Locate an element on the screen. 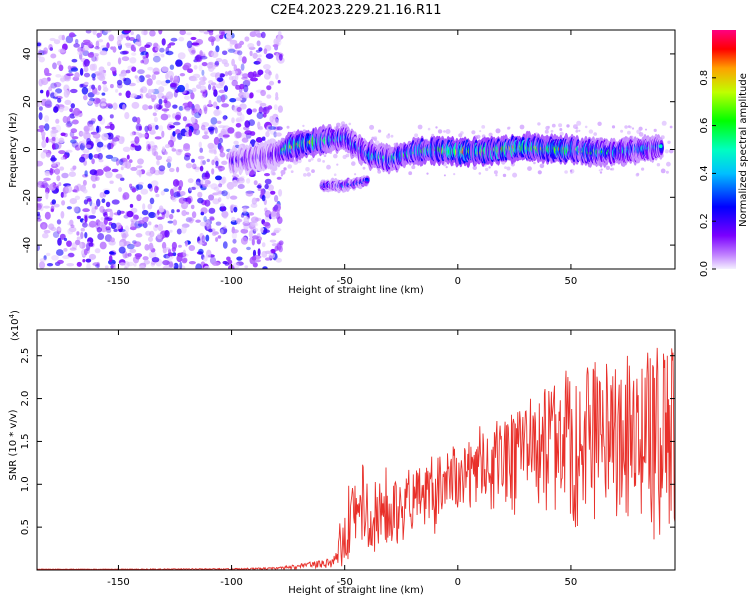 This screenshot has width=750, height=600. colorbar-tick-label: 0.0 is located at coordinates (704, 269).